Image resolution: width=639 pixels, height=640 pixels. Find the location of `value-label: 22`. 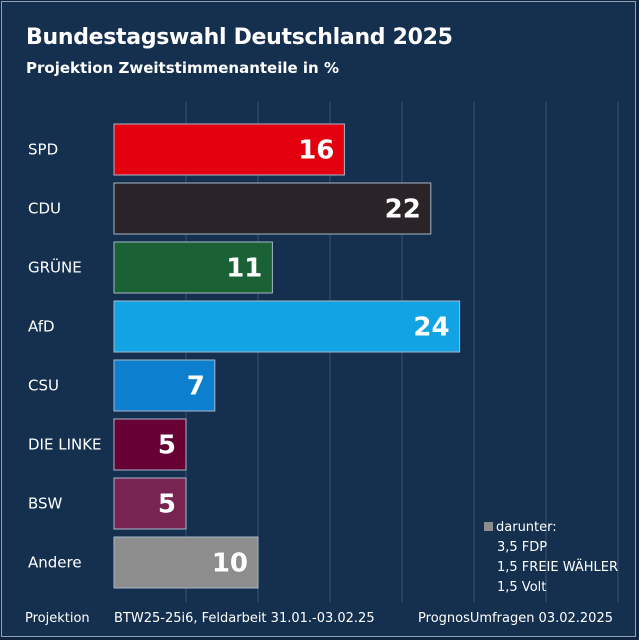

value-label: 22 is located at coordinates (403, 210).